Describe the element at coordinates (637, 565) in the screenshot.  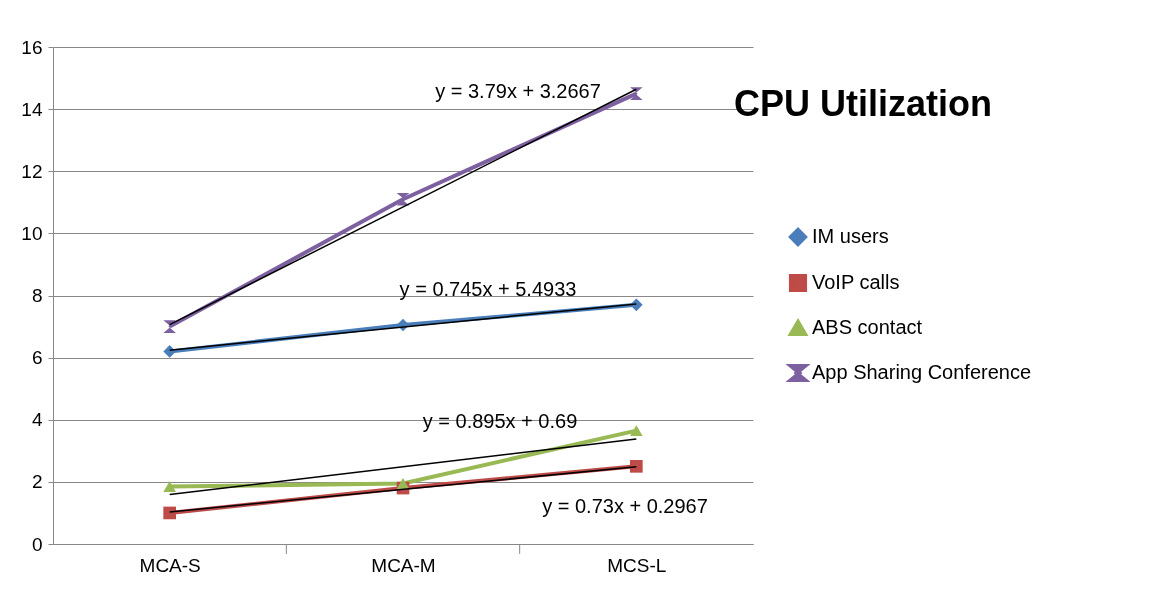
I see `x-tick-label: MCS-L` at that location.